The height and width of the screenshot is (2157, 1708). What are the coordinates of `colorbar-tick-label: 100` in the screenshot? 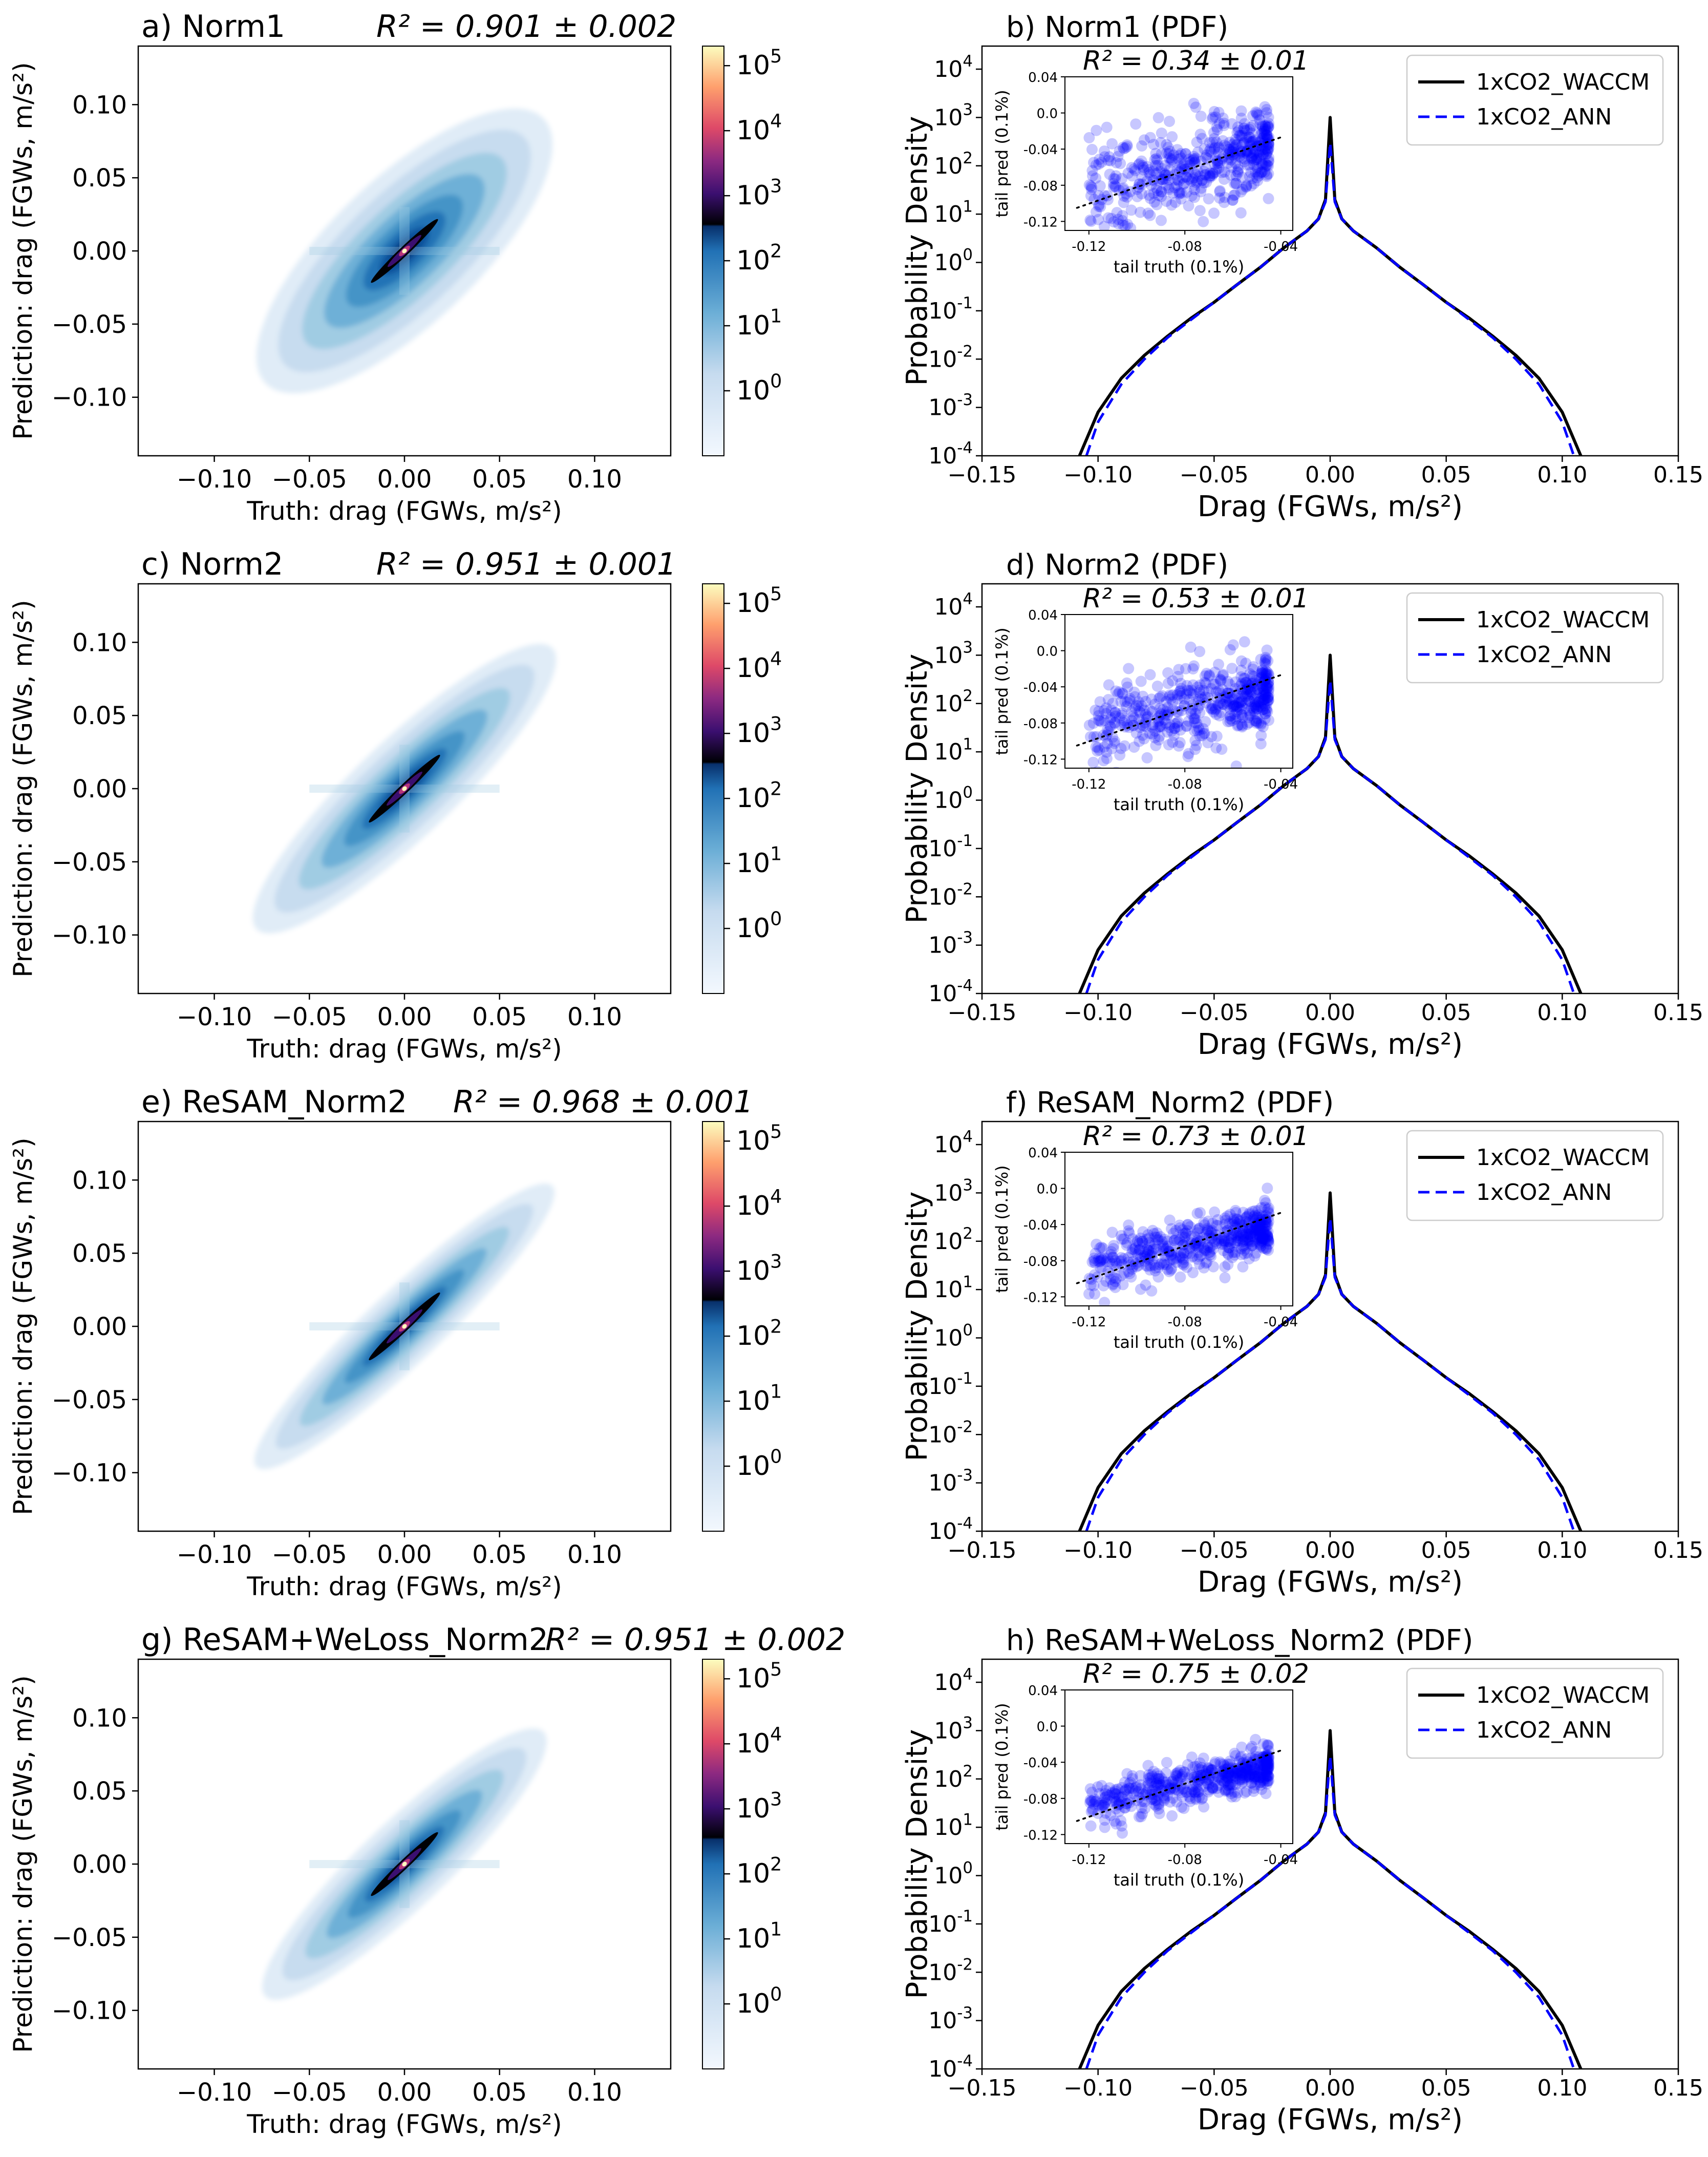 It's located at (759, 388).